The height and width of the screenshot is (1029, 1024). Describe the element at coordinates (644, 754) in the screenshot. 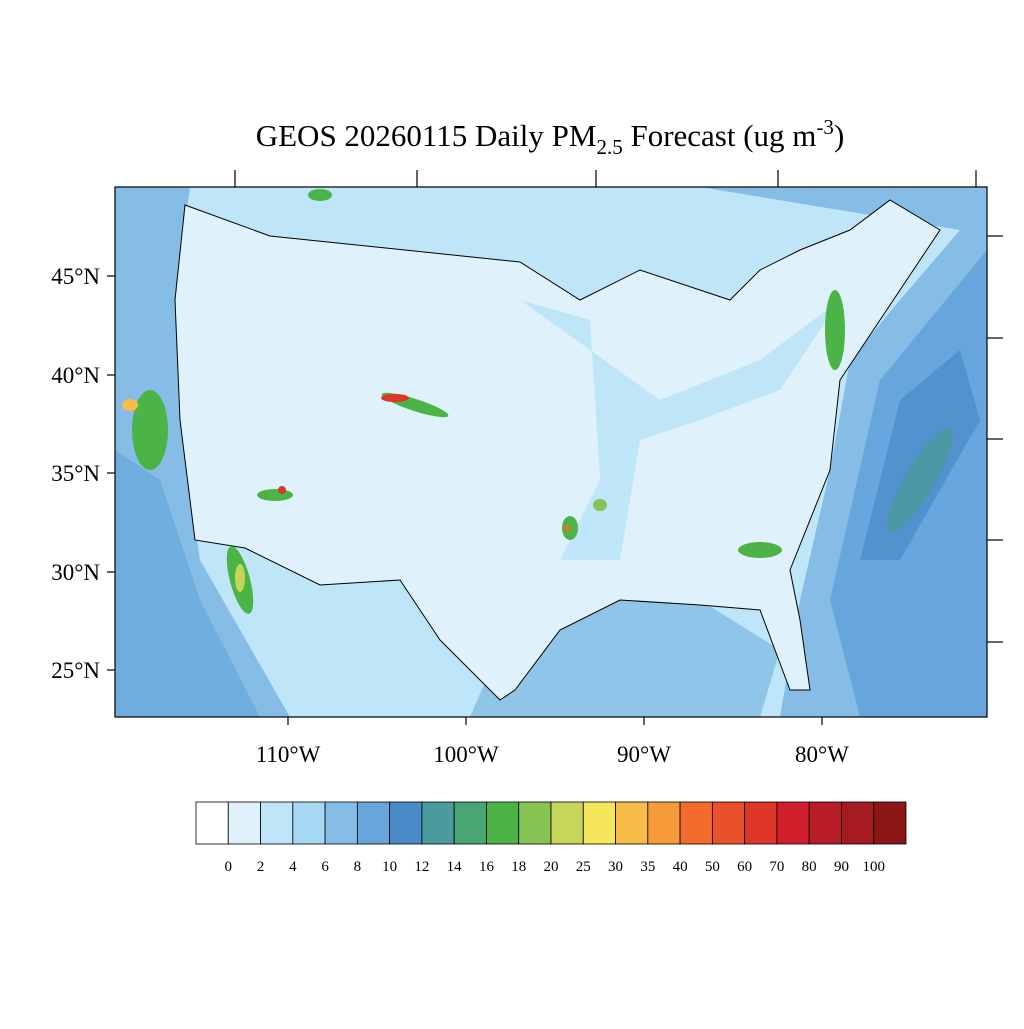

I see `lon-label: 90°W` at that location.